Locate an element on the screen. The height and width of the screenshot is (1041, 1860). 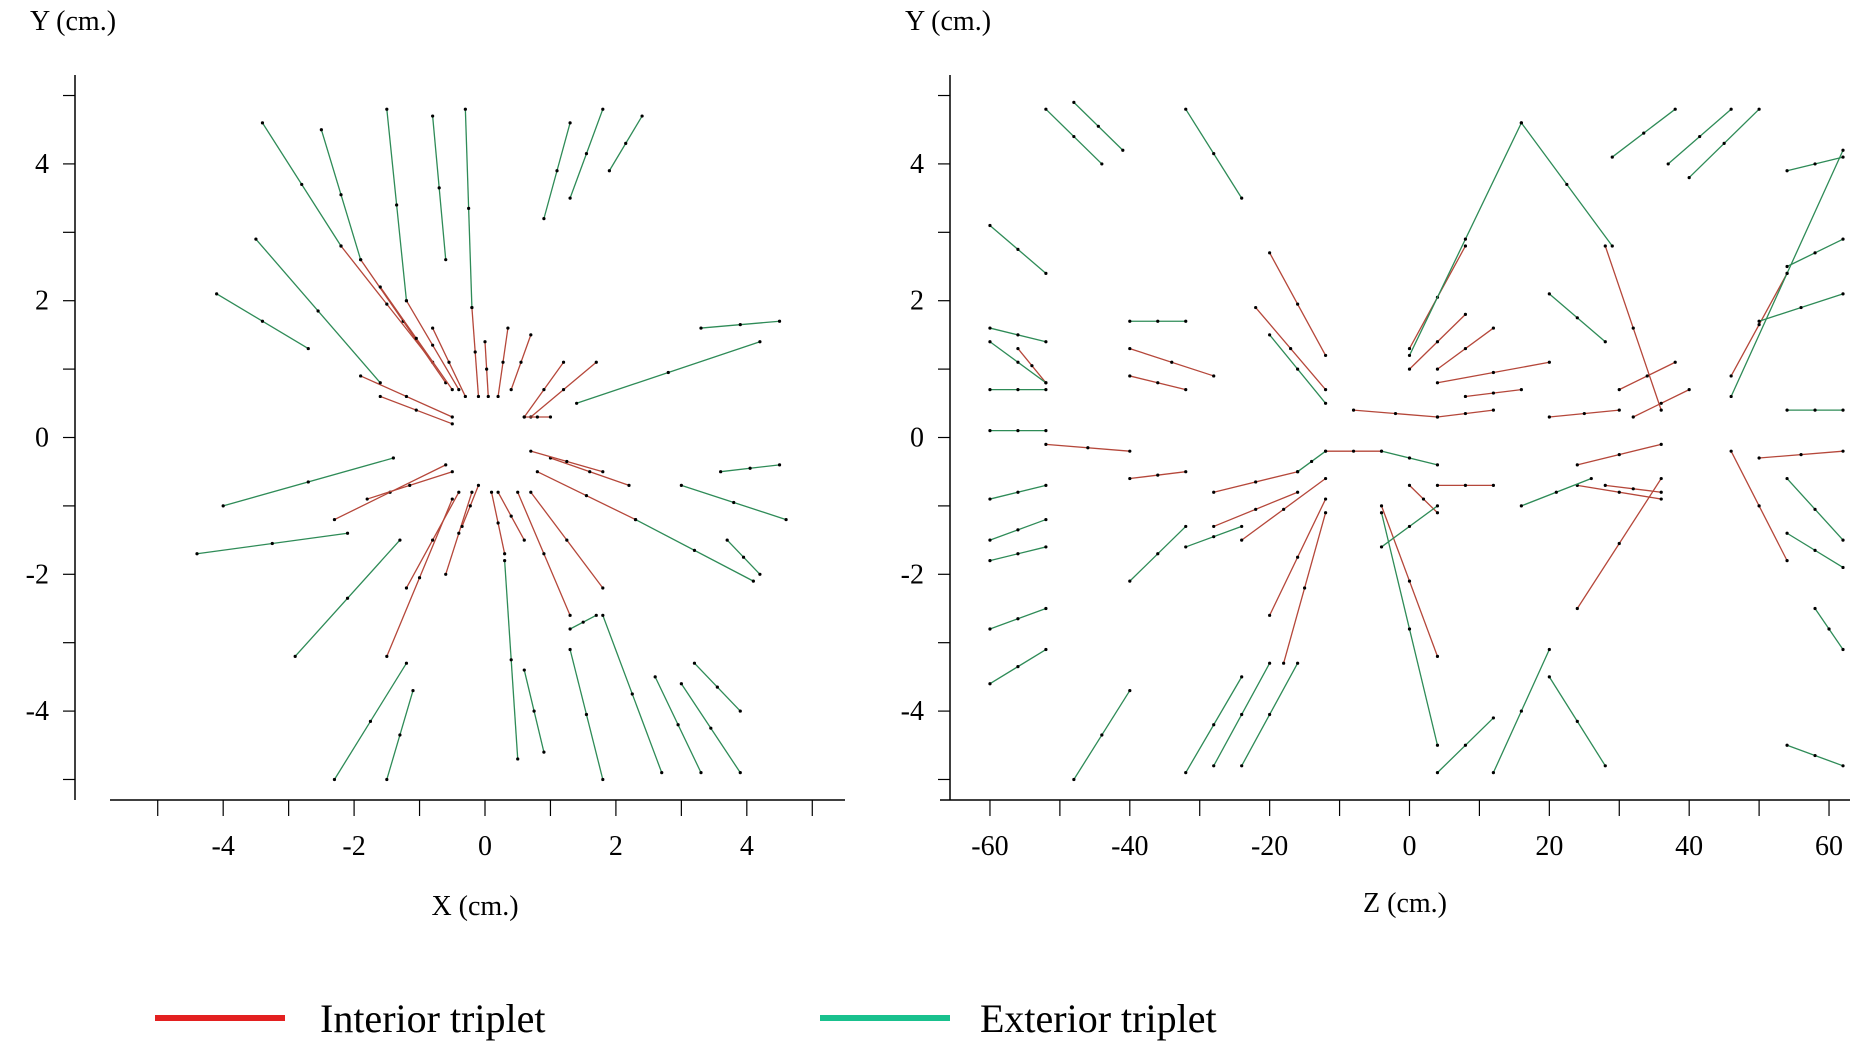
x-tick-label: -20 is located at coordinates (1269, 846).